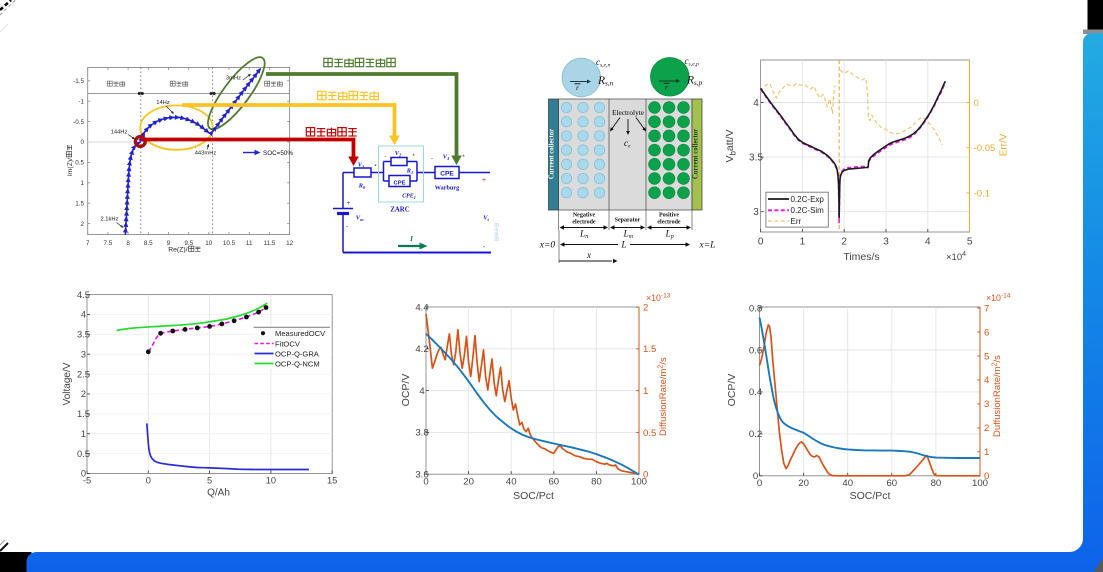 Image resolution: width=1103 pixels, height=572 pixels. What do you see at coordinates (986, 356) in the screenshot?
I see `svg-text: 5` at bounding box center [986, 356].